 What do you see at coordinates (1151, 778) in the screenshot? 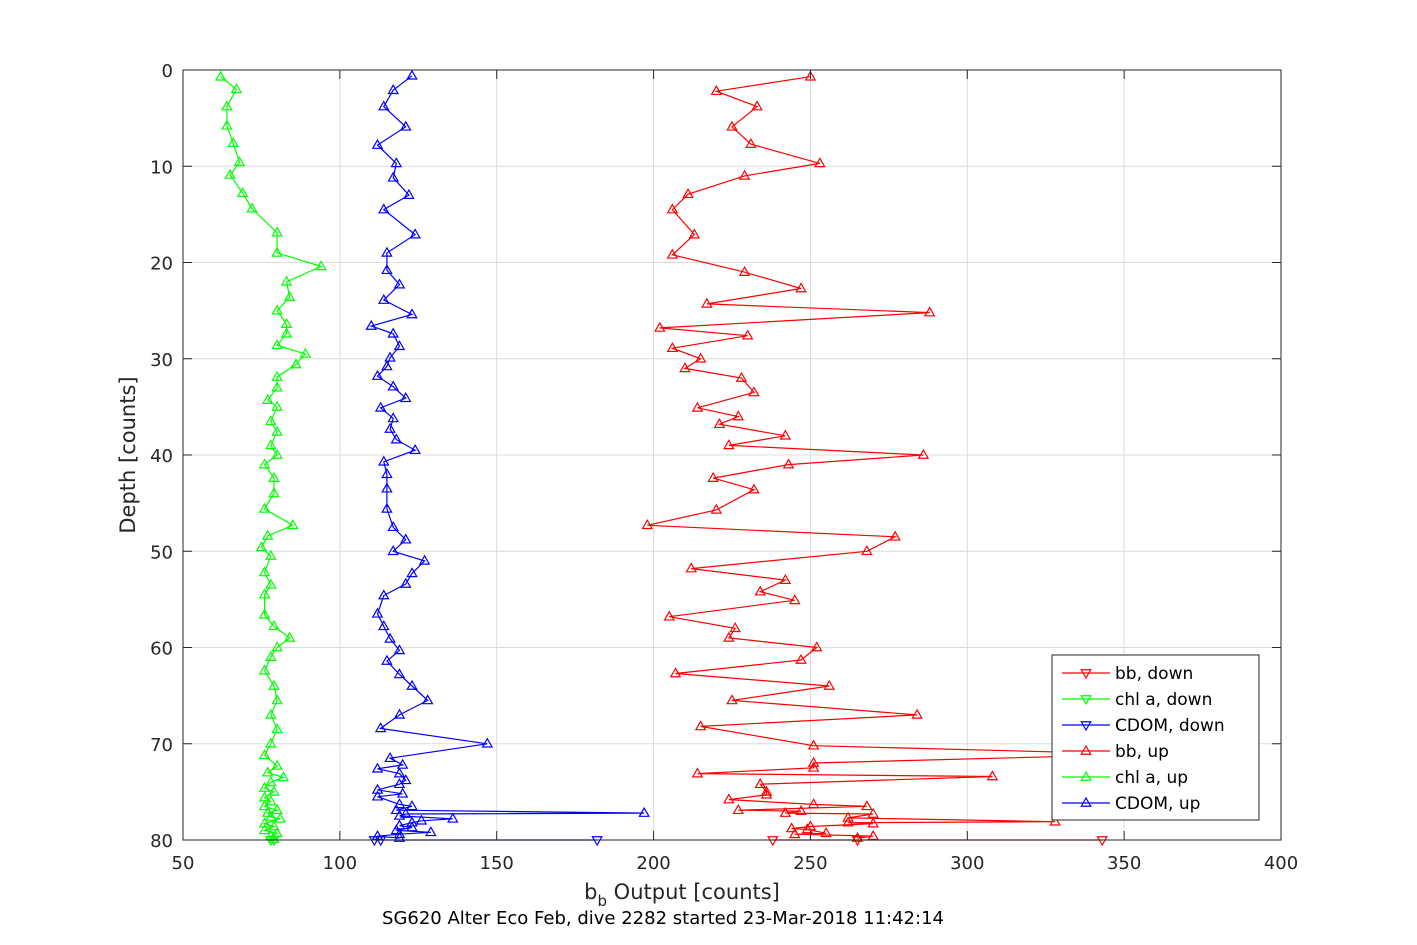
I see `legend-label: chl a, up` at bounding box center [1151, 778].